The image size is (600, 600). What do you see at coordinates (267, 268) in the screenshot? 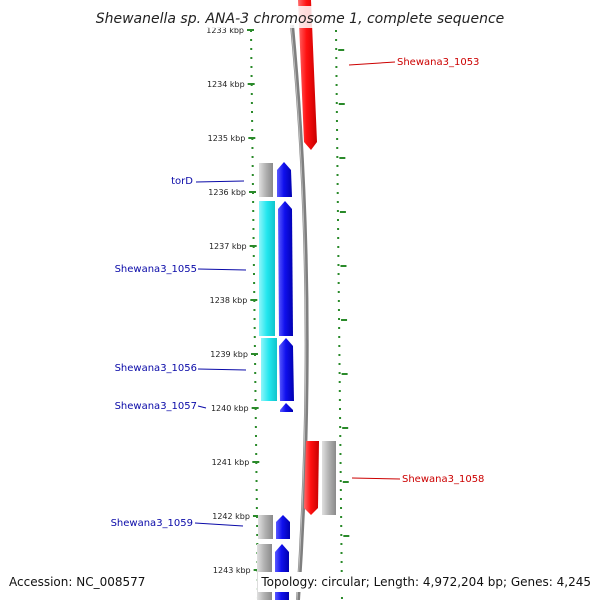
I see `gene-shewana3-1055-partner` at bounding box center [267, 268].